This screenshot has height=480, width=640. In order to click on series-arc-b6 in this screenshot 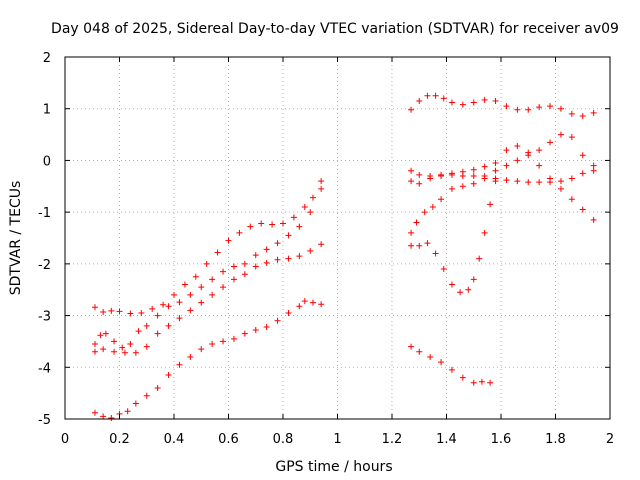, I will do `click(451, 364)`.